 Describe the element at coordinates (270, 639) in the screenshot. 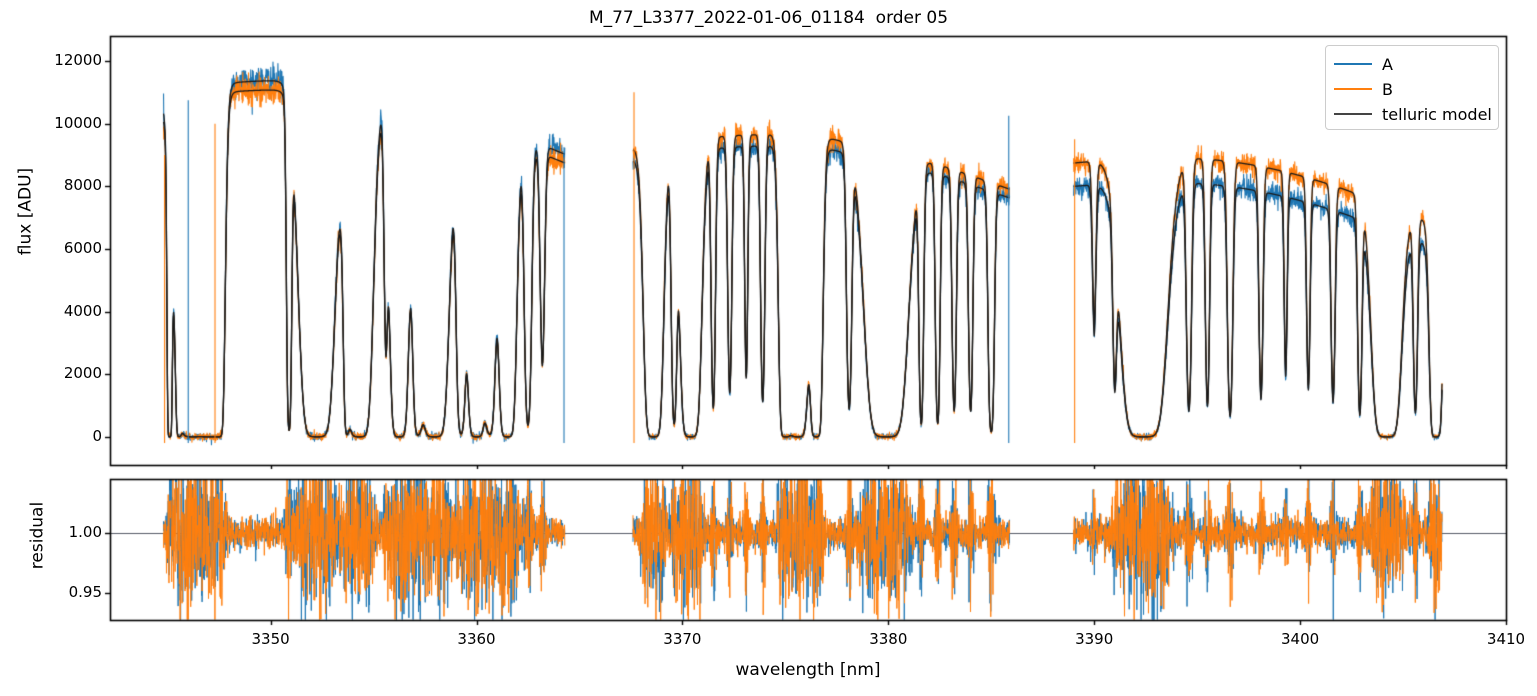

I see `x-tick-label: 3350` at that location.